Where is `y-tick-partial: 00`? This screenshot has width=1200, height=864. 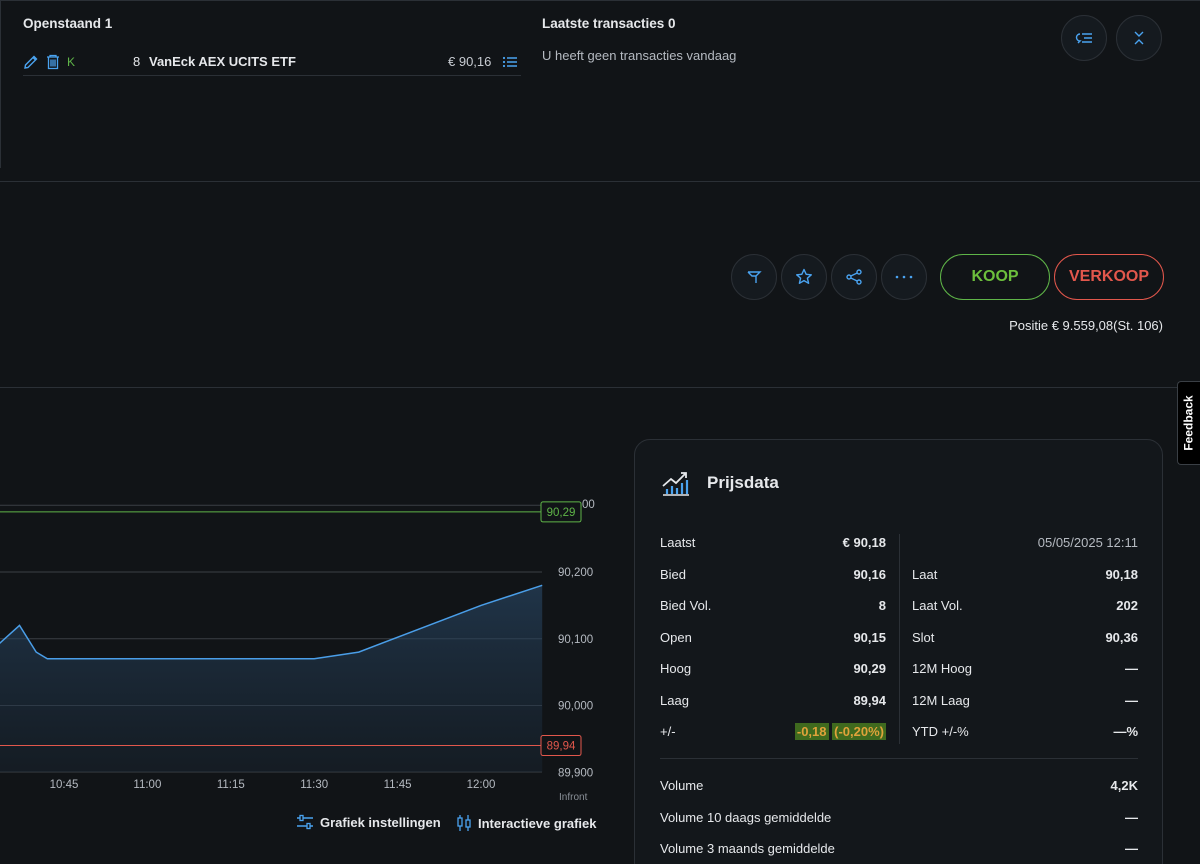 y-tick-partial: 00 is located at coordinates (588, 505).